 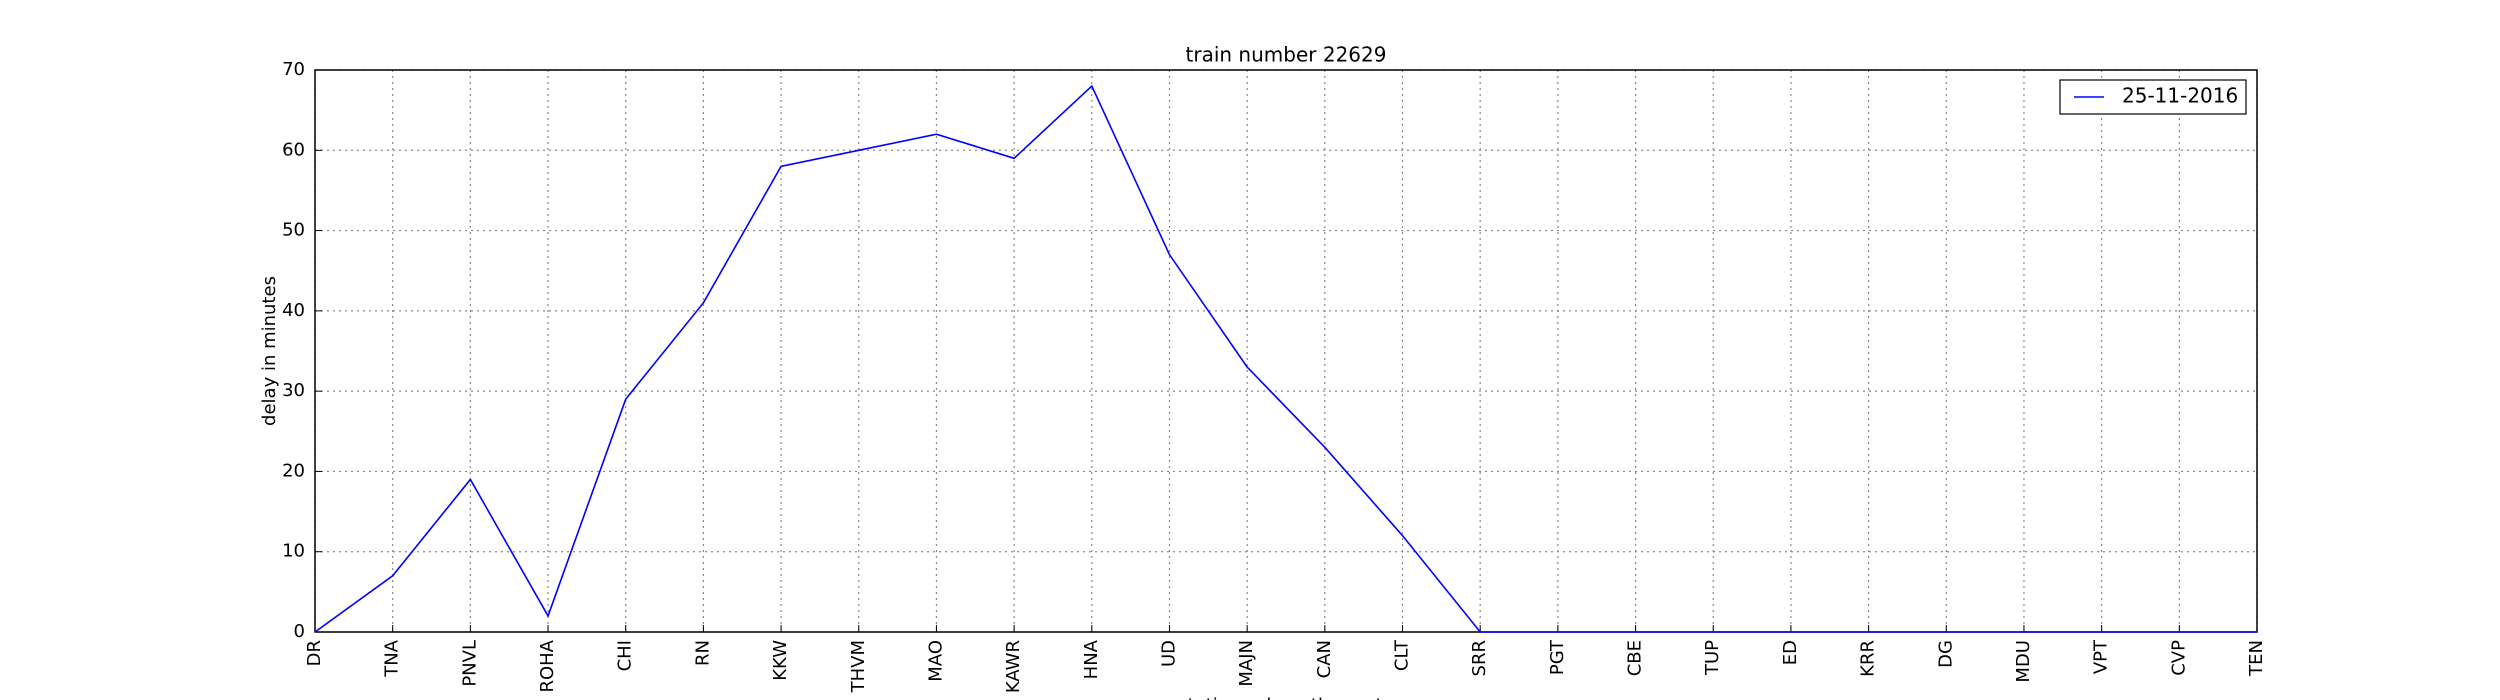 What do you see at coordinates (1285, 697) in the screenshot?
I see `x-axis-label: stations along the route` at bounding box center [1285, 697].